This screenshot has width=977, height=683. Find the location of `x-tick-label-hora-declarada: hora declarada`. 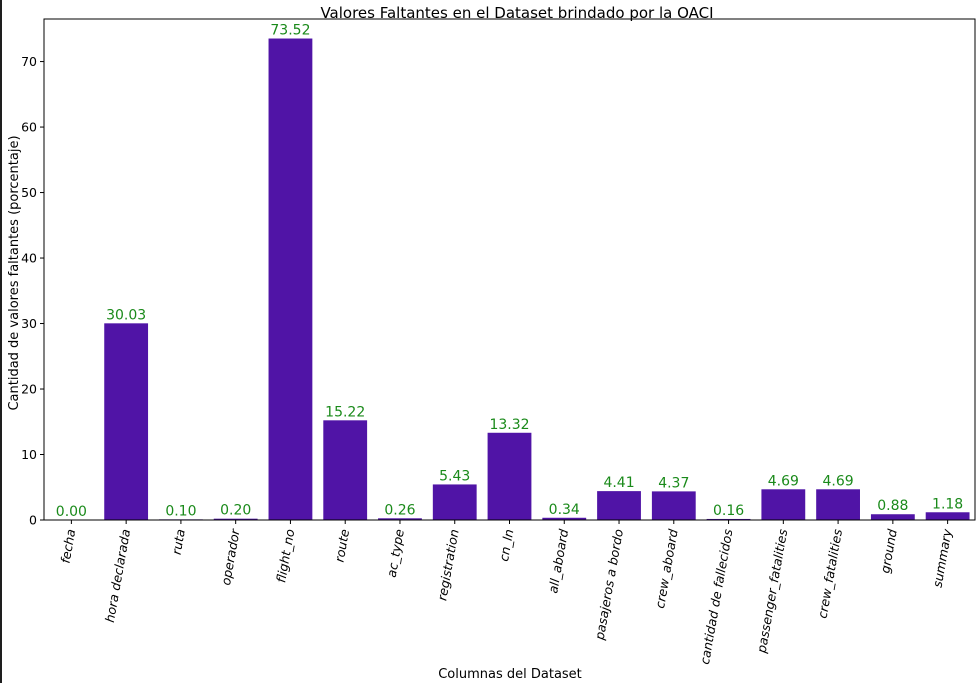

x-tick-label-hora-declarada: hora declarada is located at coordinates (117, 576).